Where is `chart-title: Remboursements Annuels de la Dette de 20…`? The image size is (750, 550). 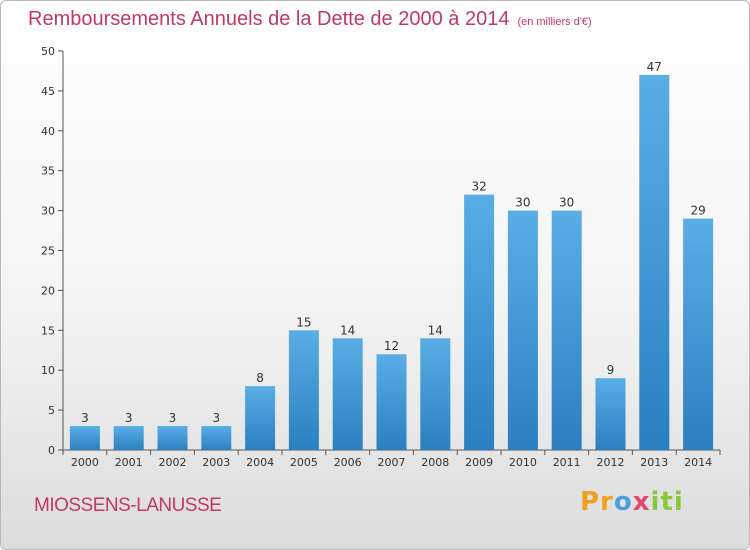
chart-title: Remboursements Annuels de la Dette de 20… is located at coordinates (310, 19).